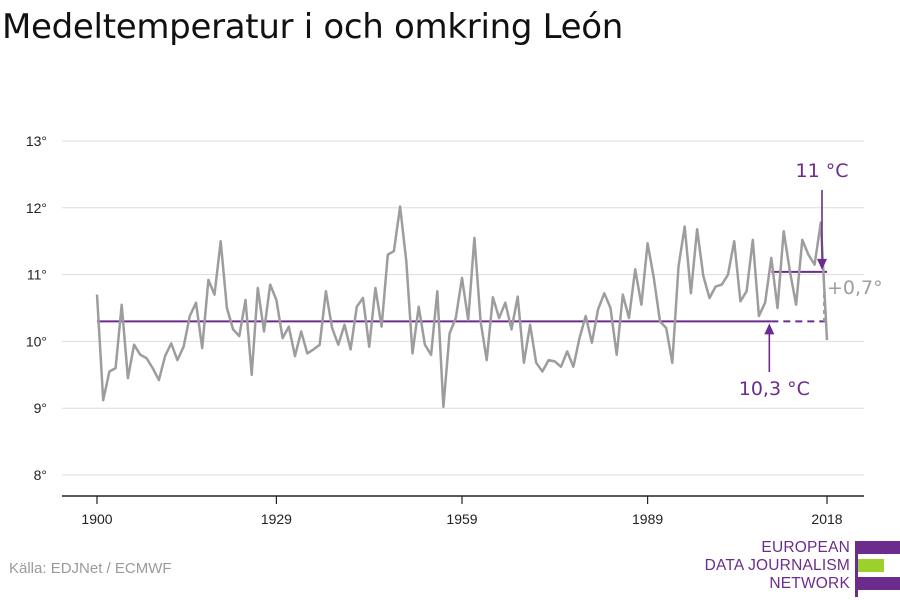 This screenshot has width=900, height=600. What do you see at coordinates (774, 389) in the screenshot?
I see `baseline-average-label: 10,3 °C` at bounding box center [774, 389].